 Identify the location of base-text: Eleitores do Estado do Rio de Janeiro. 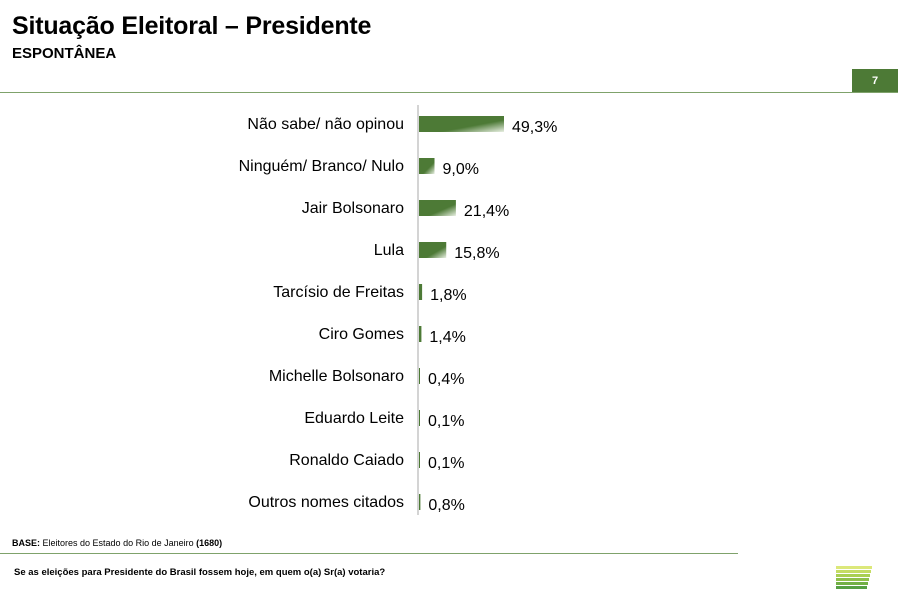
(118, 543).